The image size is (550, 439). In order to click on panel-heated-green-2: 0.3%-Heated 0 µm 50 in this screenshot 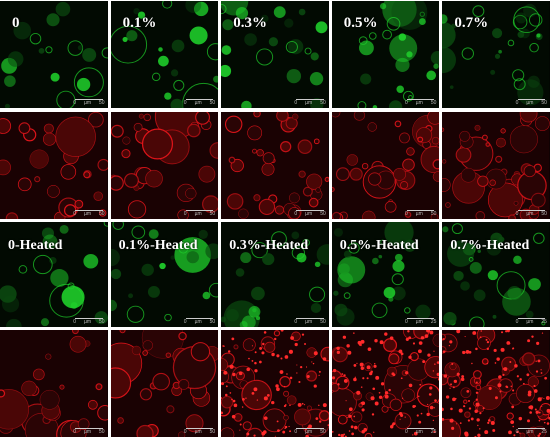, I will do `click(275, 274)`.